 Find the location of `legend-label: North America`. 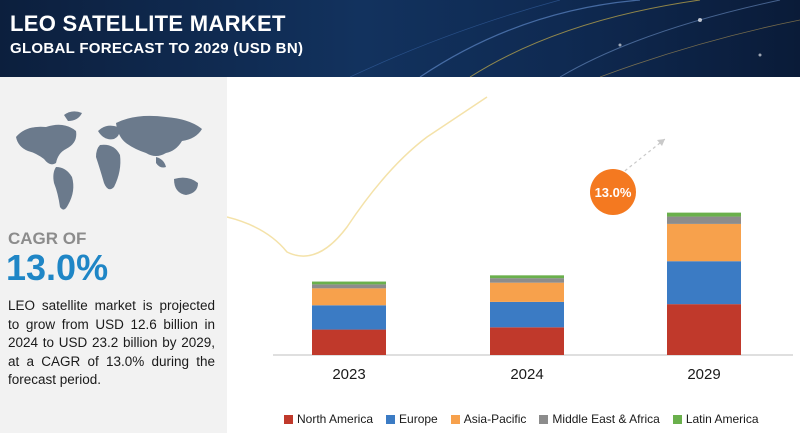

legend-label: North America is located at coordinates (335, 419).